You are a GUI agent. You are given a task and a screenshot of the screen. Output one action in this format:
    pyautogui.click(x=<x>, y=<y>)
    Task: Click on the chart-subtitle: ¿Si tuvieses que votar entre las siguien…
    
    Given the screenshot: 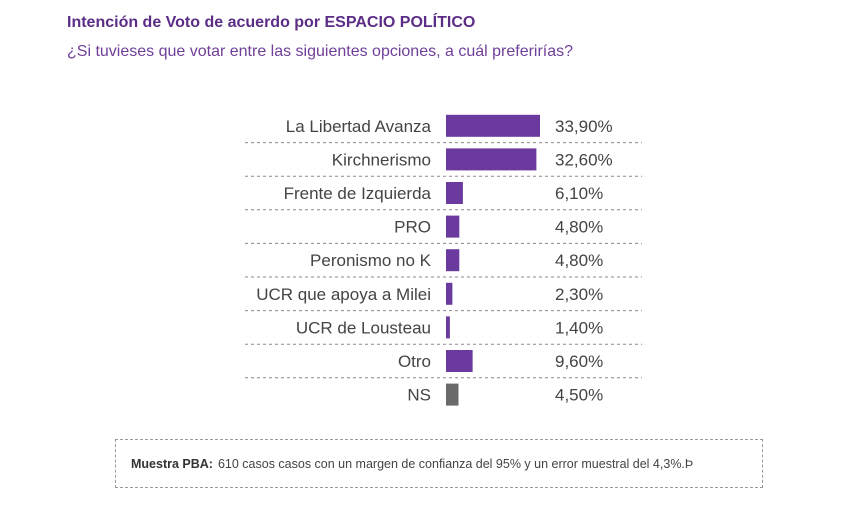 What is the action you would take?
    pyautogui.click(x=320, y=51)
    